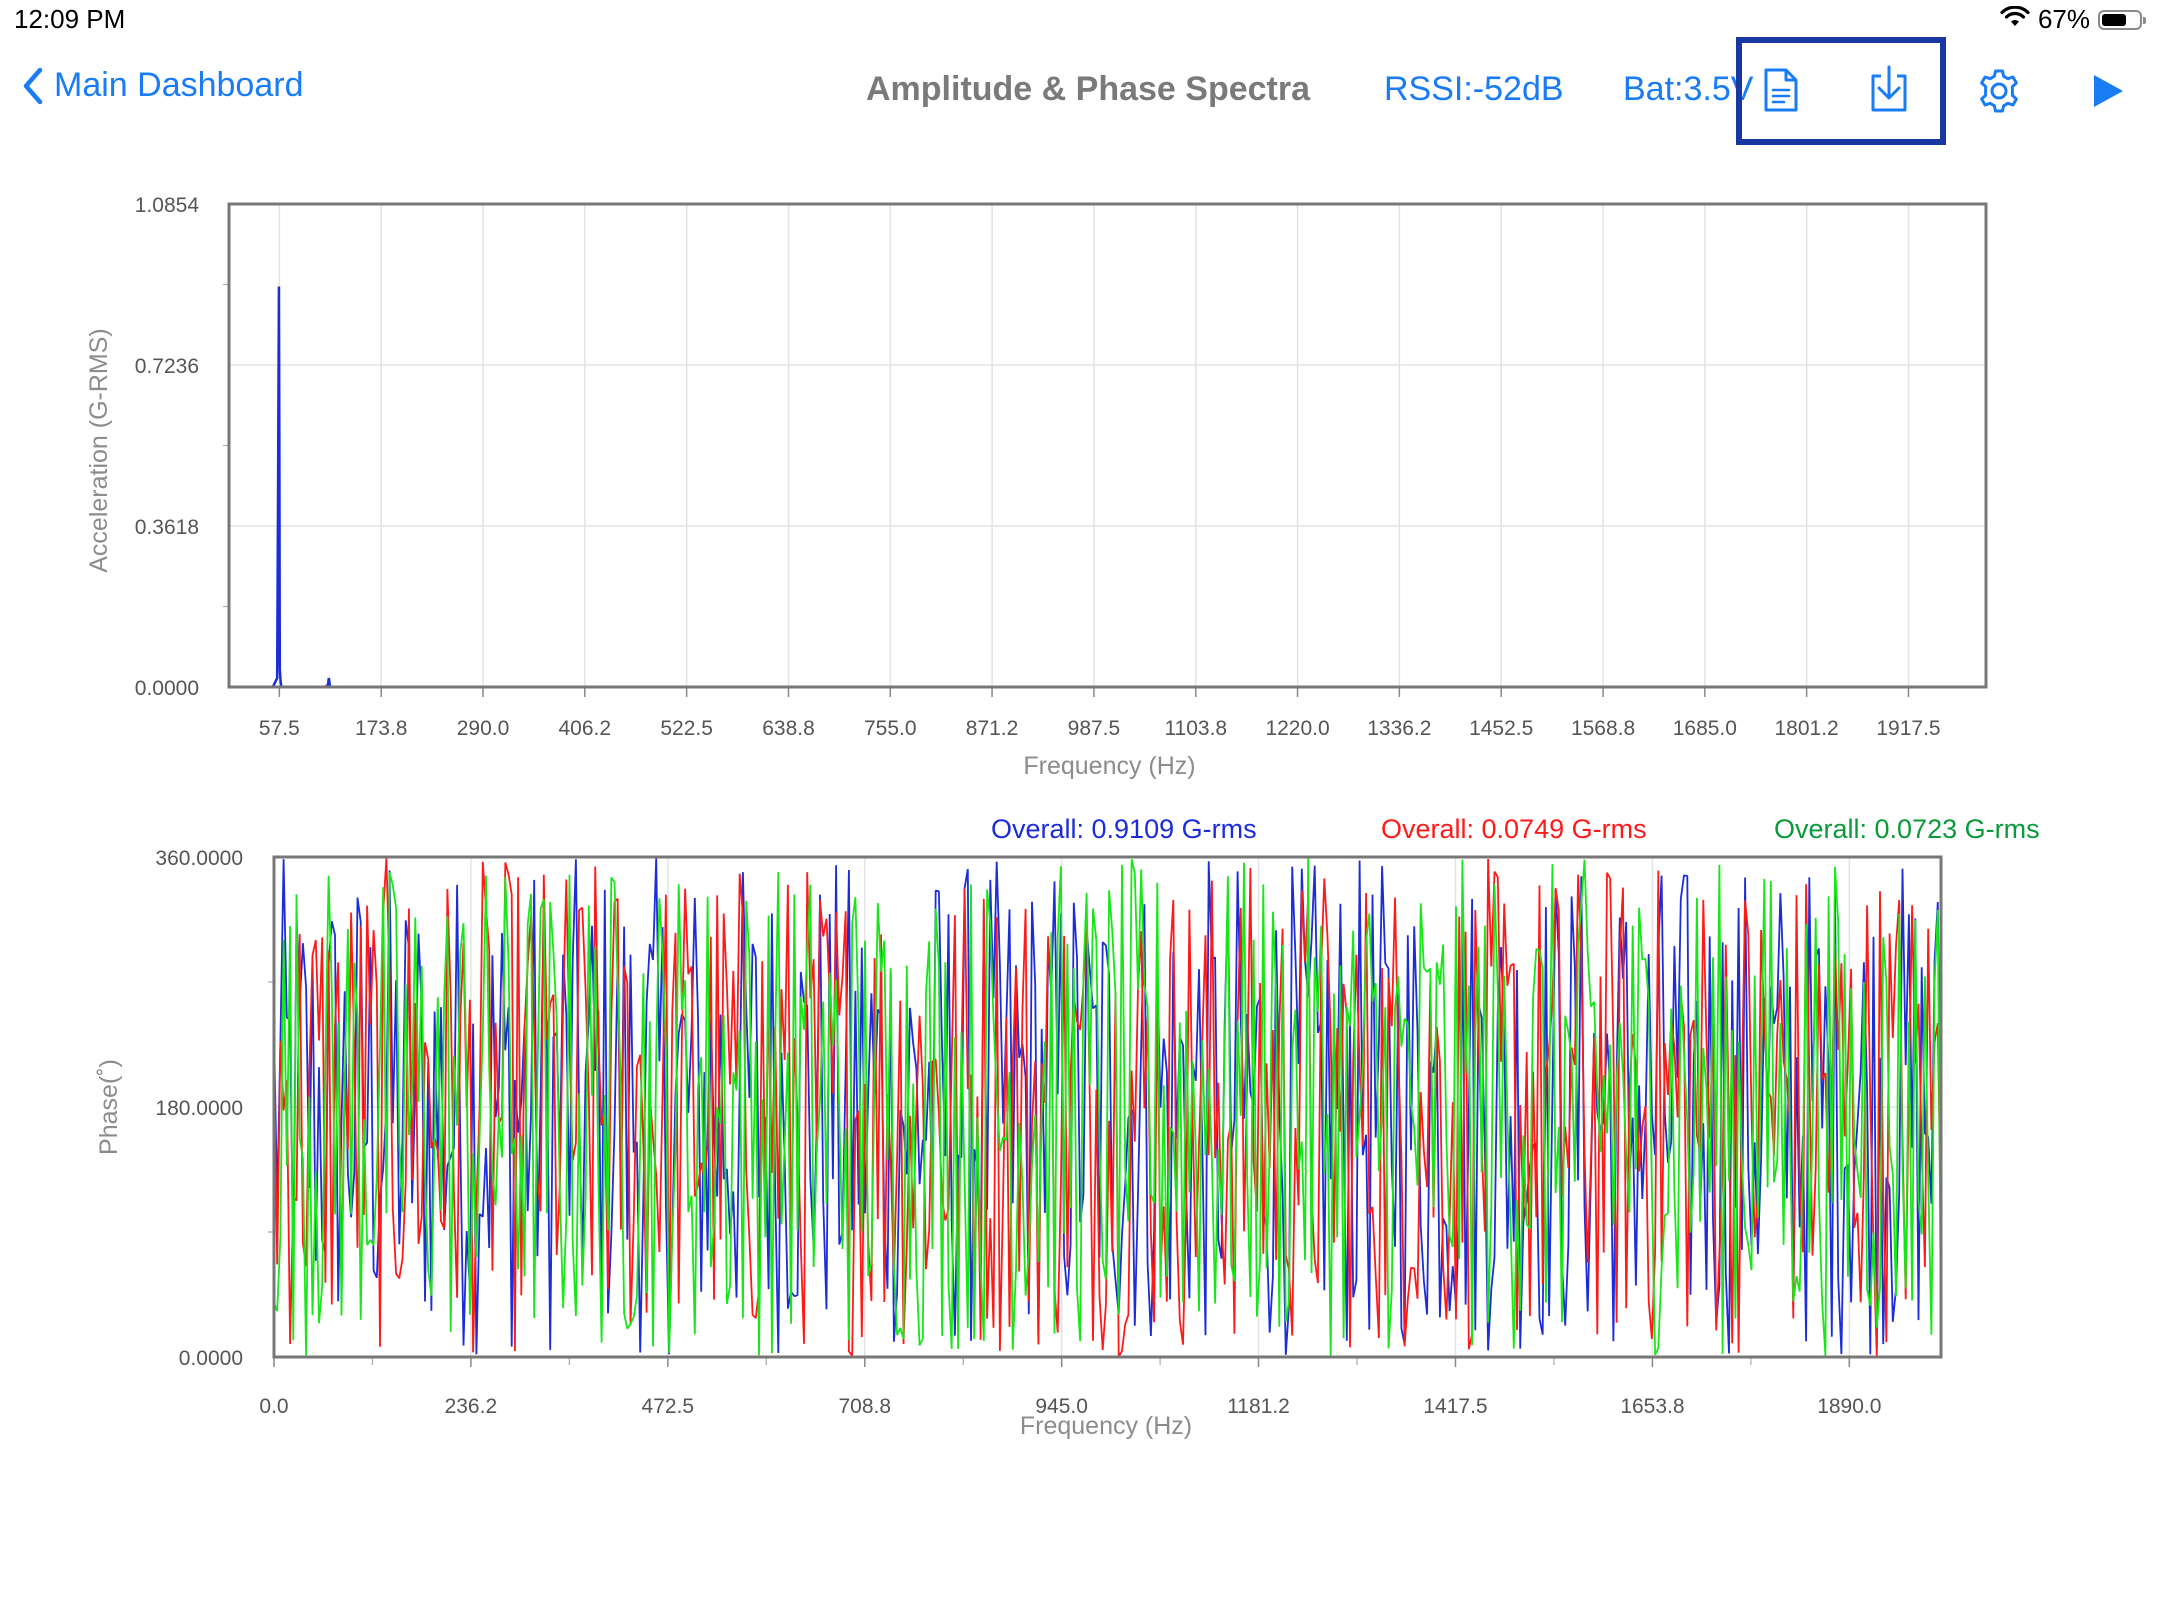  What do you see at coordinates (2063, 19) in the screenshot?
I see `battery-percent: 67%` at bounding box center [2063, 19].